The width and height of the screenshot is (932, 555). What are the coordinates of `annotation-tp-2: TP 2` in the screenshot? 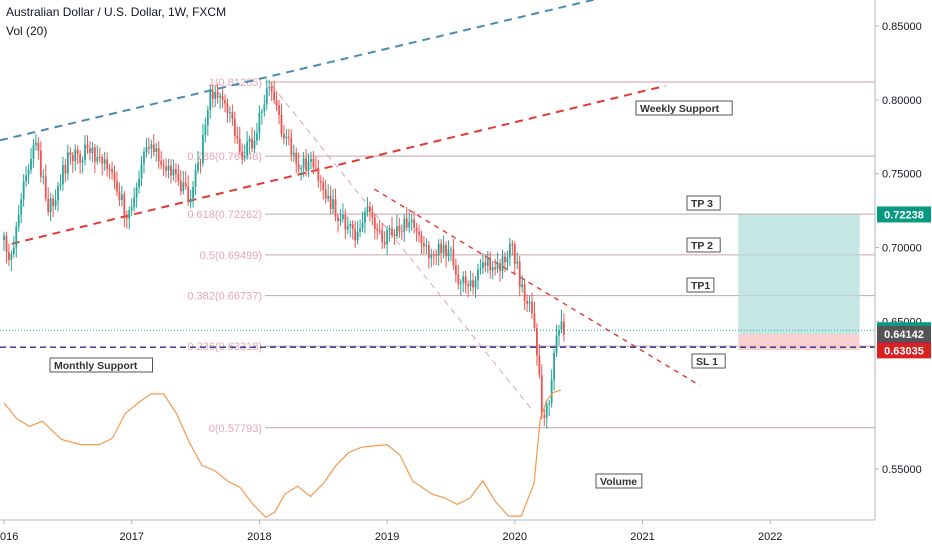 It's located at (702, 246).